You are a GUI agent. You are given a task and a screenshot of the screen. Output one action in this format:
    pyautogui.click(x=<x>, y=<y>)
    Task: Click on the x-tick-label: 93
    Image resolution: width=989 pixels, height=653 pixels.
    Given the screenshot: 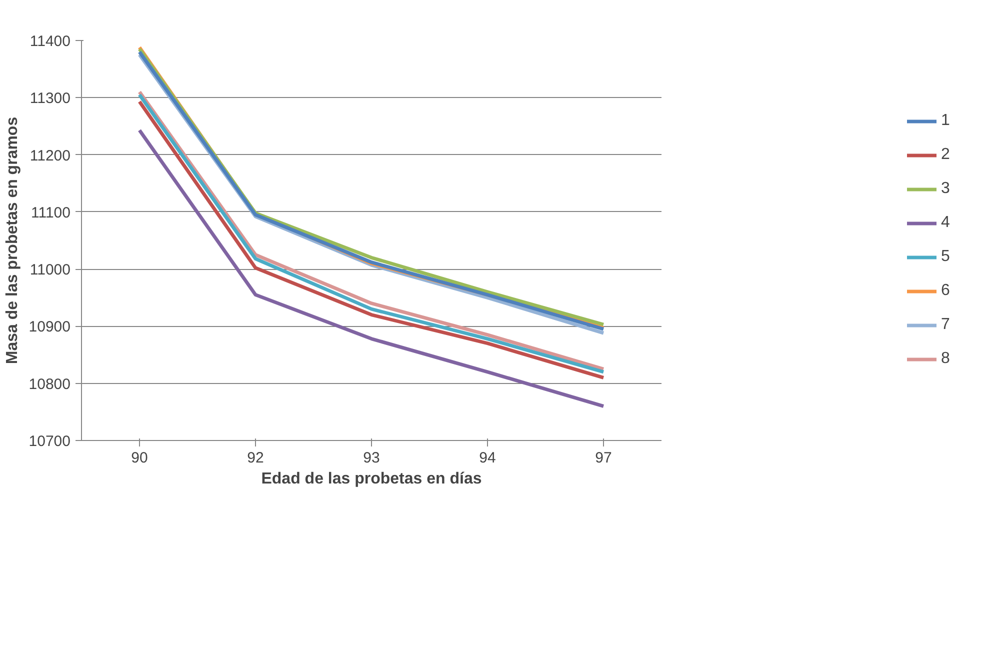 What is the action you would take?
    pyautogui.click(x=371, y=458)
    